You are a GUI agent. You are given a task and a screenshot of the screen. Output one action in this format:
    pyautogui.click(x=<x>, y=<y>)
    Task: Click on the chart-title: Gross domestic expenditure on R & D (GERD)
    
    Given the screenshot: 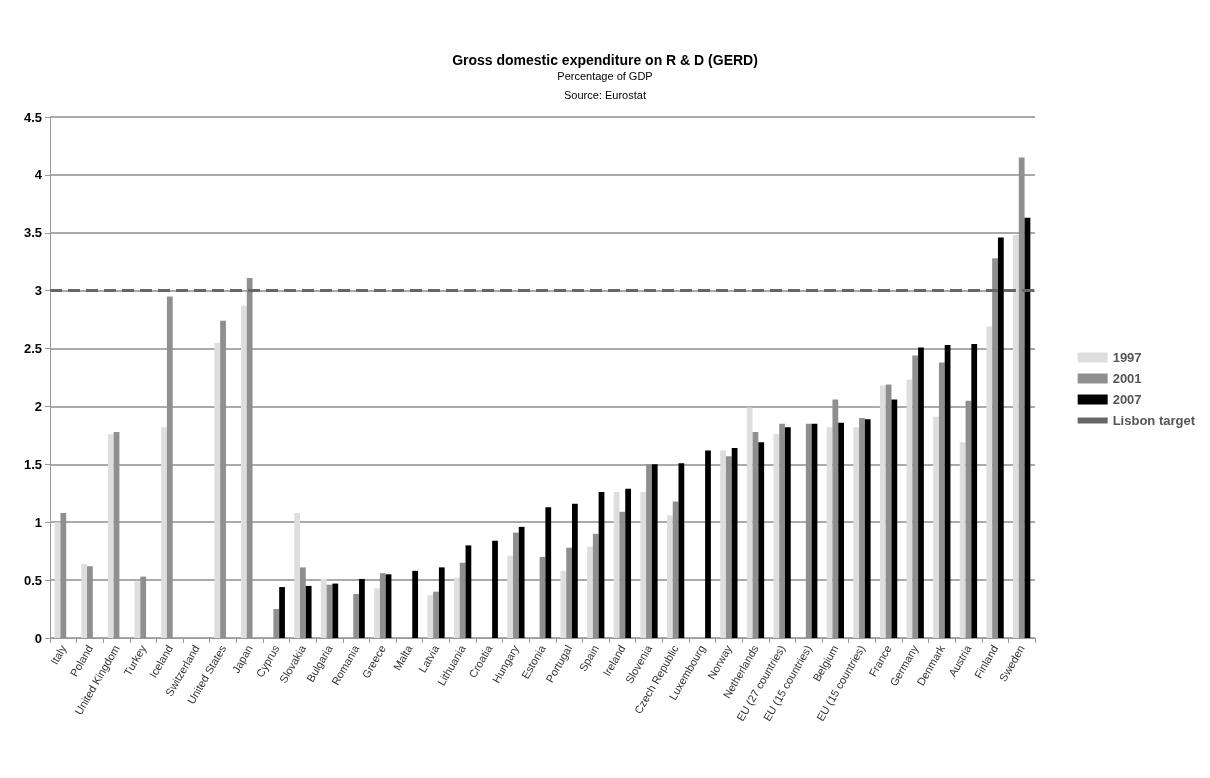 What is the action you would take?
    pyautogui.click(x=605, y=60)
    